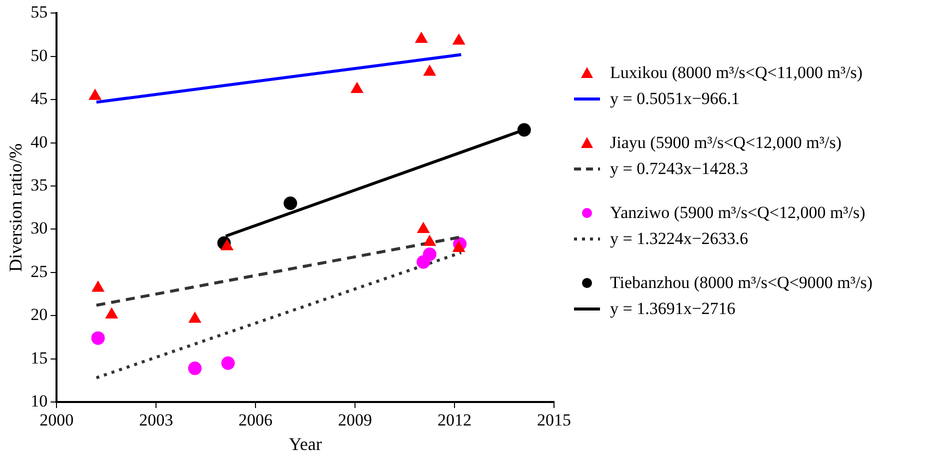 This screenshot has width=939, height=460. Describe the element at coordinates (39, 184) in the screenshot. I see `y-tick-label: 35` at that location.